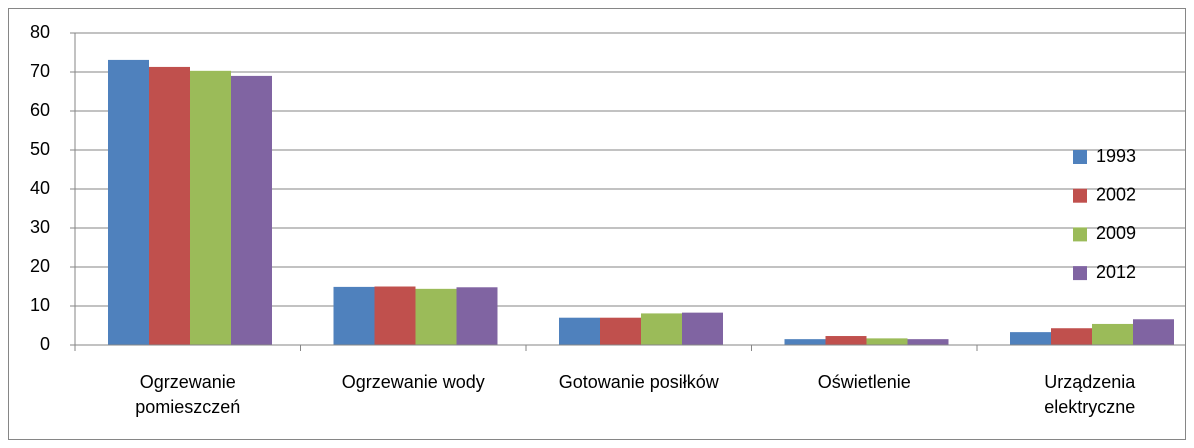  What do you see at coordinates (413, 382) in the screenshot?
I see `x-tick-label: Ogrzewanie wody` at bounding box center [413, 382].